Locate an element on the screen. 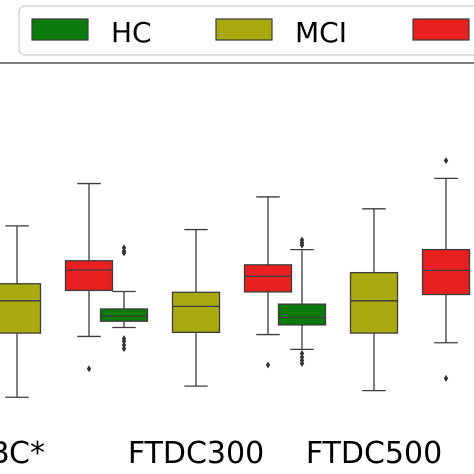  x-tick-label: FTDC500 is located at coordinates (374, 453).